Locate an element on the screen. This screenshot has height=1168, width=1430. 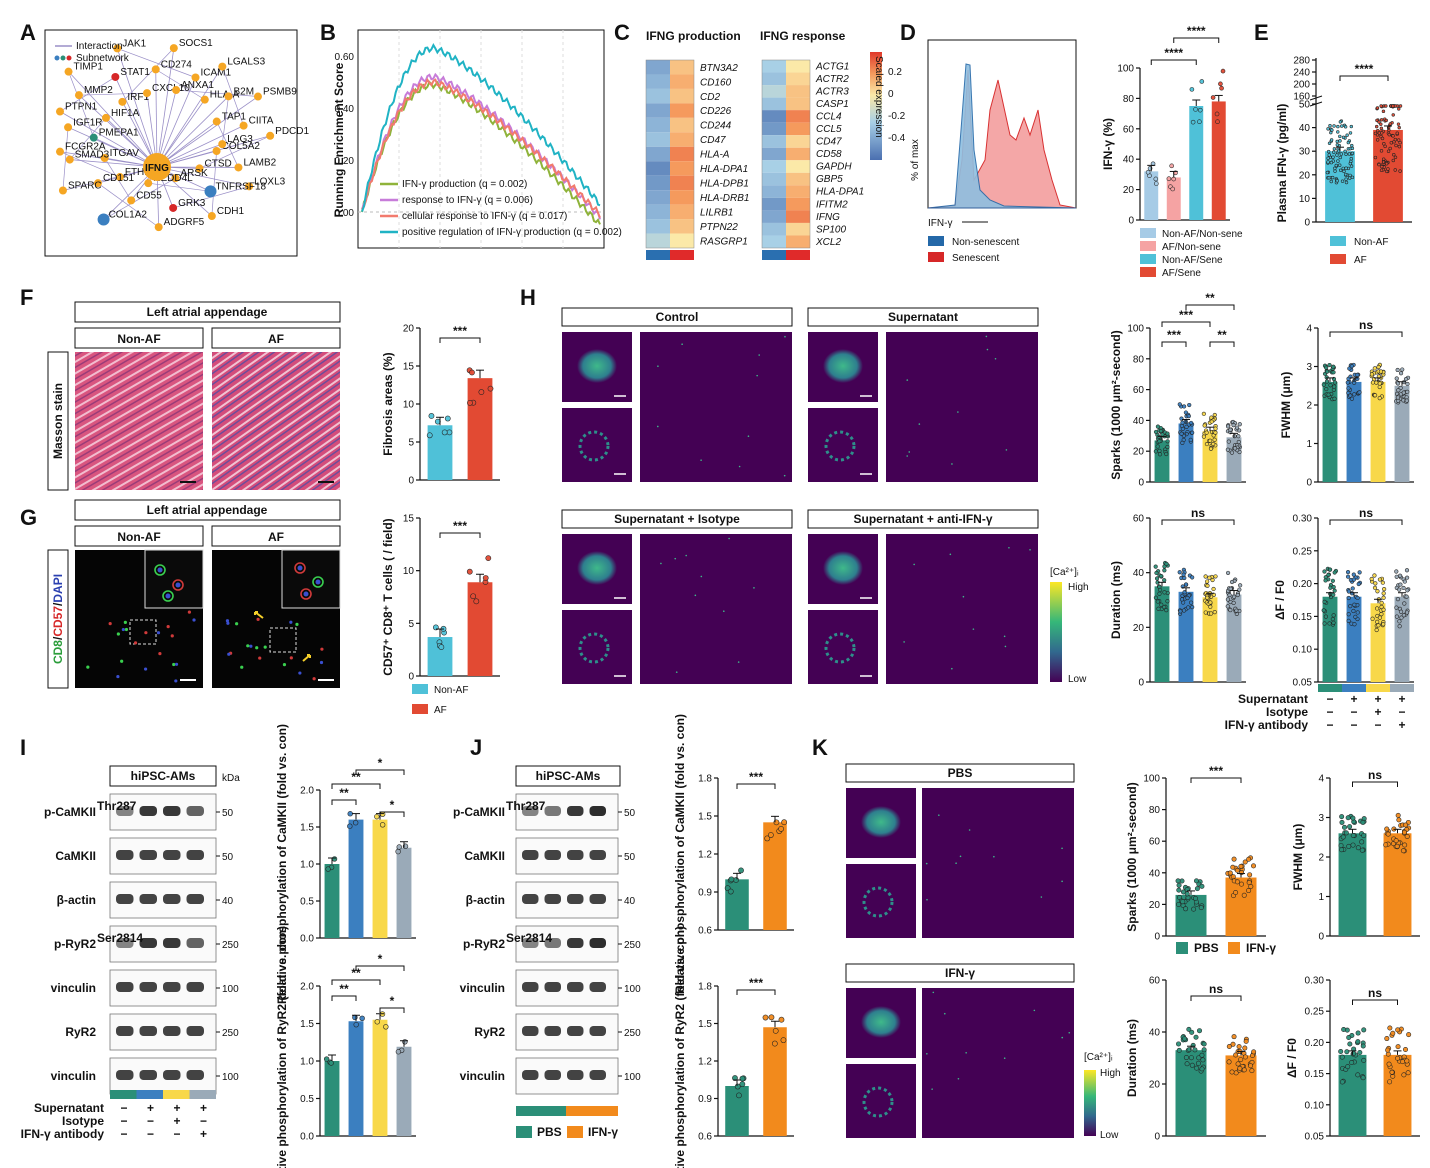
y-axis-label: Duration (ms) is located at coordinates (1116, 600).